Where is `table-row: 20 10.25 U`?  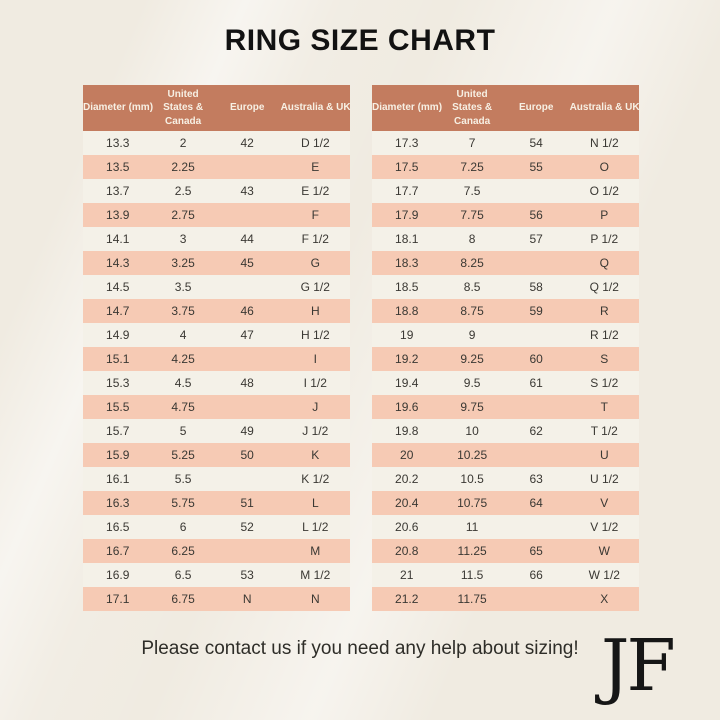 table-row: 20 10.25 U is located at coordinates (505, 455).